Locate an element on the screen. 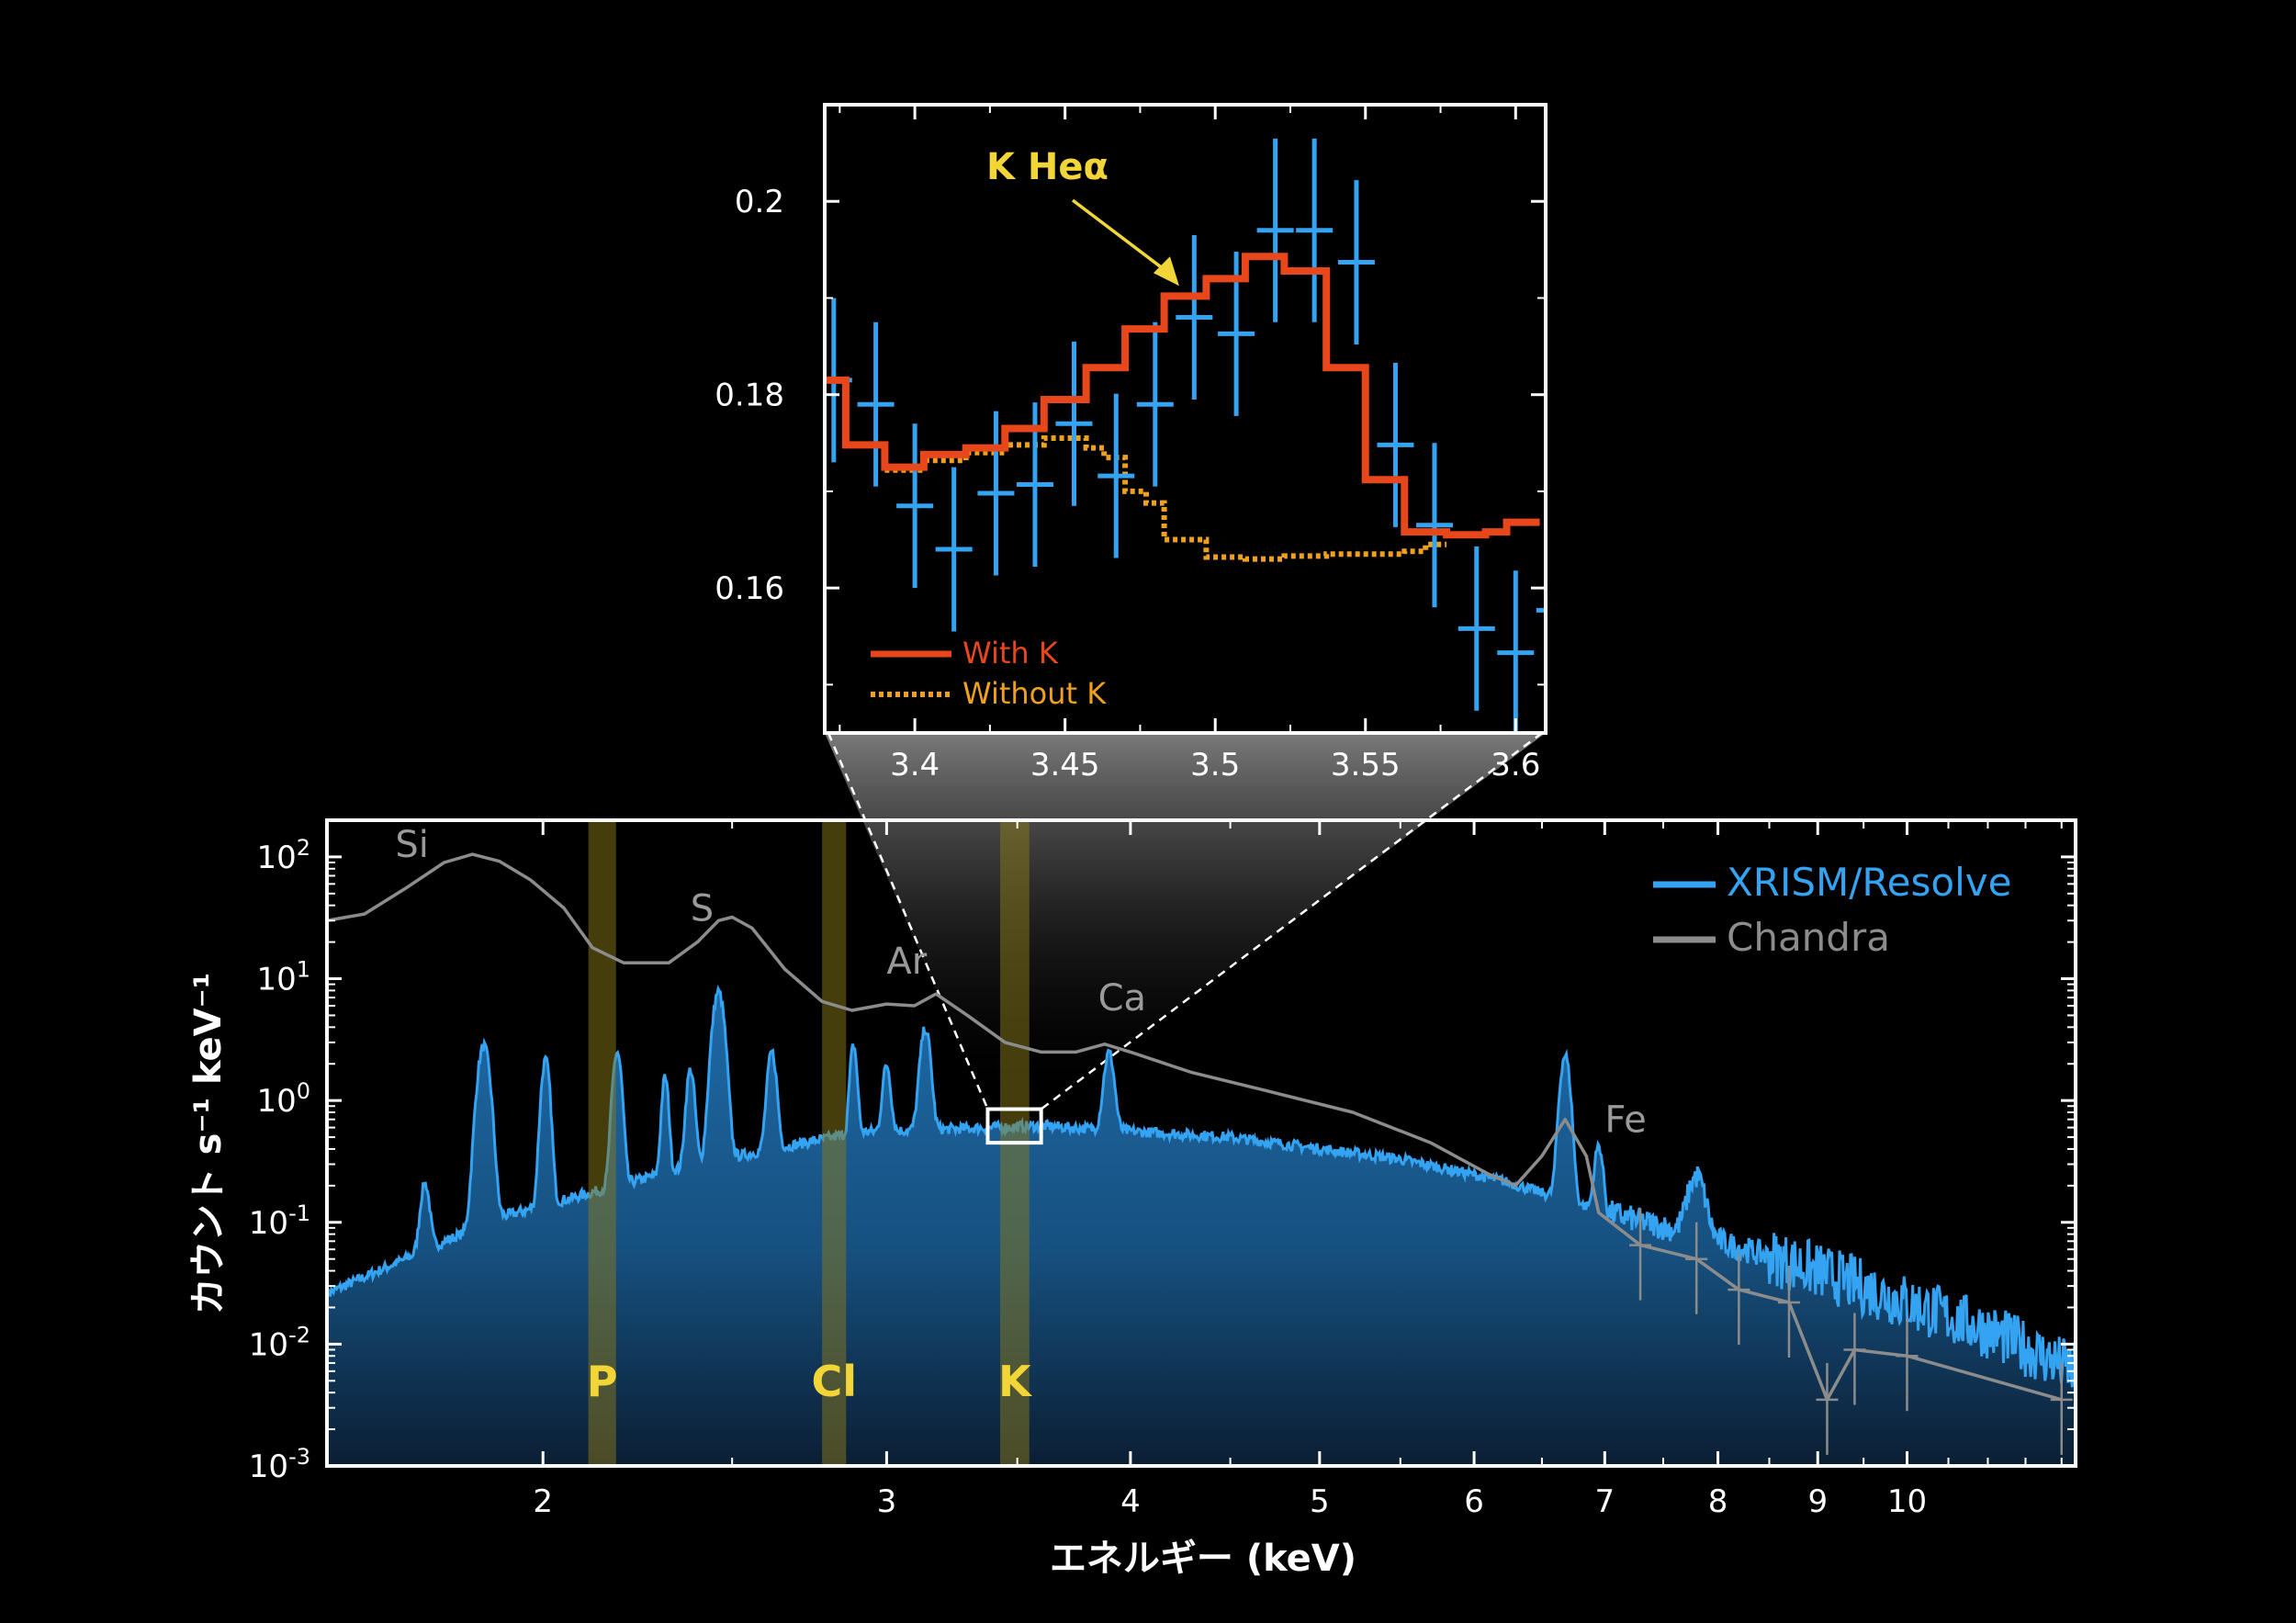 The width and height of the screenshot is (2296, 1623). k-he-alpha-annotation: K Heα is located at coordinates (1082, 216).